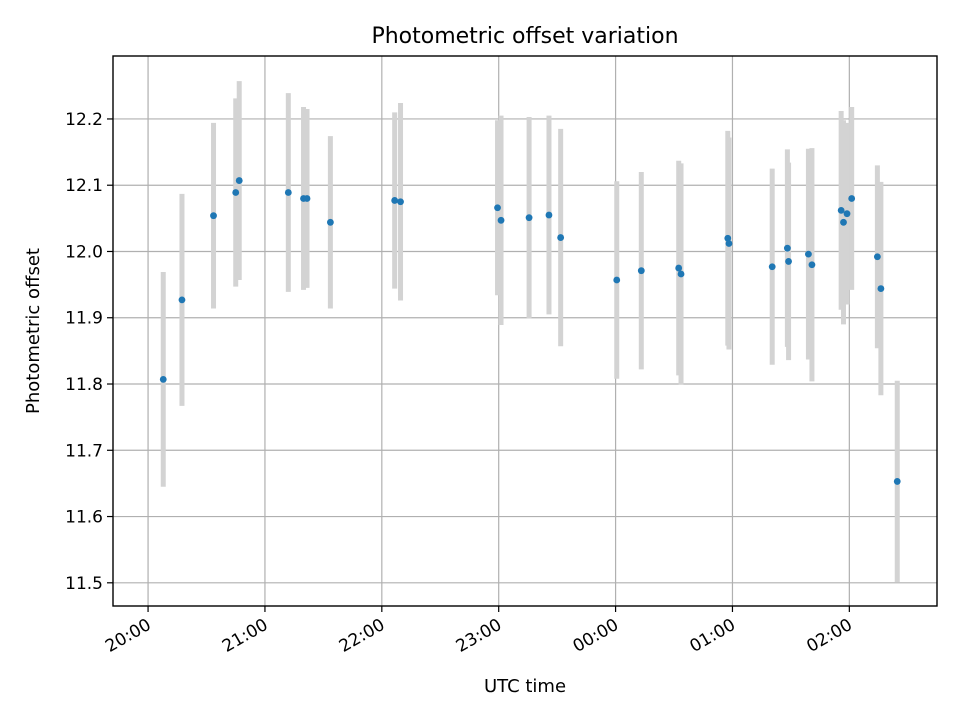  I want to click on y-tick-label: 11.8, so click(84, 385).